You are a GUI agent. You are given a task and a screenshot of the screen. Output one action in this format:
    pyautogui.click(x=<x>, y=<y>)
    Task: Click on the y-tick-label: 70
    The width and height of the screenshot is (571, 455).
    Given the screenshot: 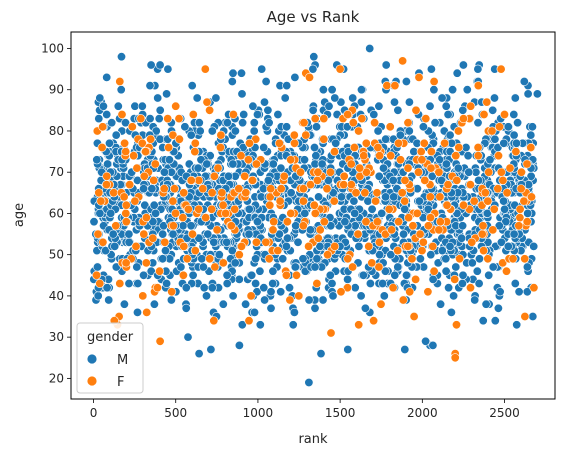 What is the action you would take?
    pyautogui.click(x=56, y=172)
    